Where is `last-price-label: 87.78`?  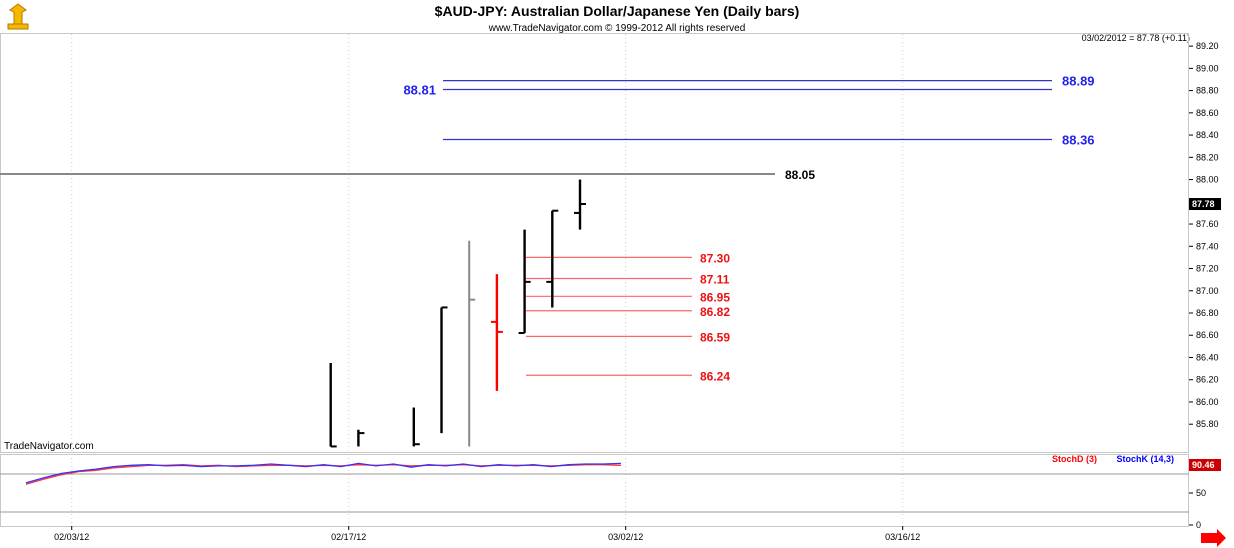 last-price-label: 87.78 is located at coordinates (1203, 204).